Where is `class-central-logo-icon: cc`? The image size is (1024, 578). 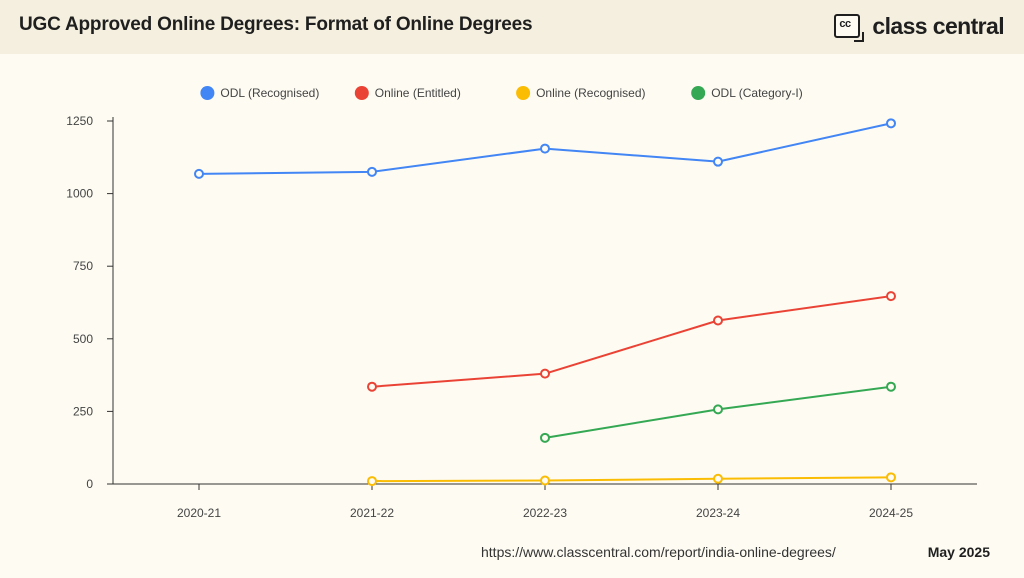 class-central-logo-icon: cc is located at coordinates (849, 28).